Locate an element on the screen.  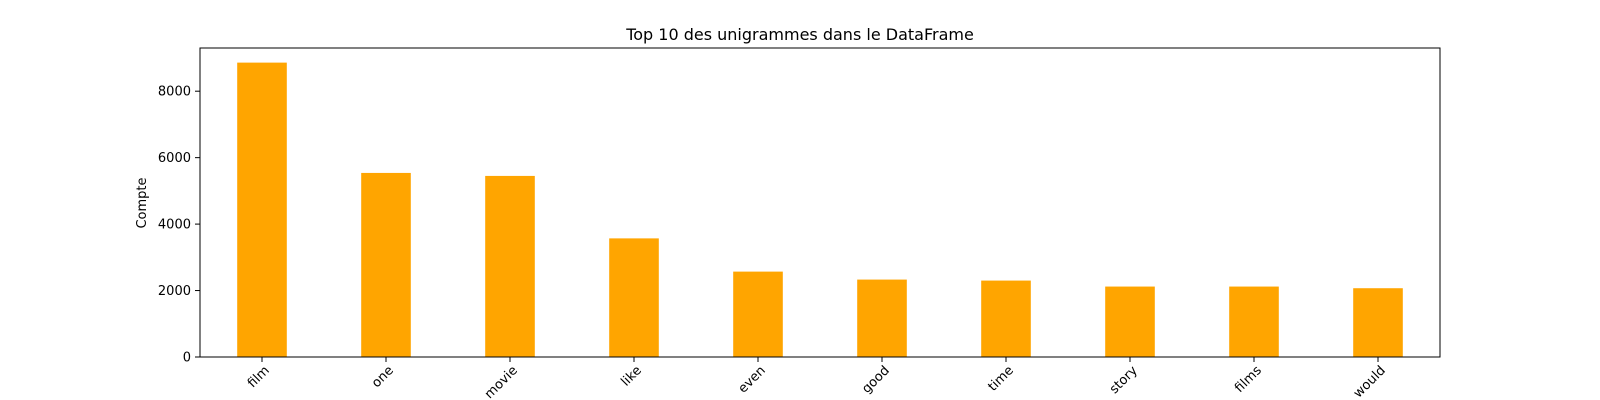
x-tick-label-even: even is located at coordinates (752, 379).